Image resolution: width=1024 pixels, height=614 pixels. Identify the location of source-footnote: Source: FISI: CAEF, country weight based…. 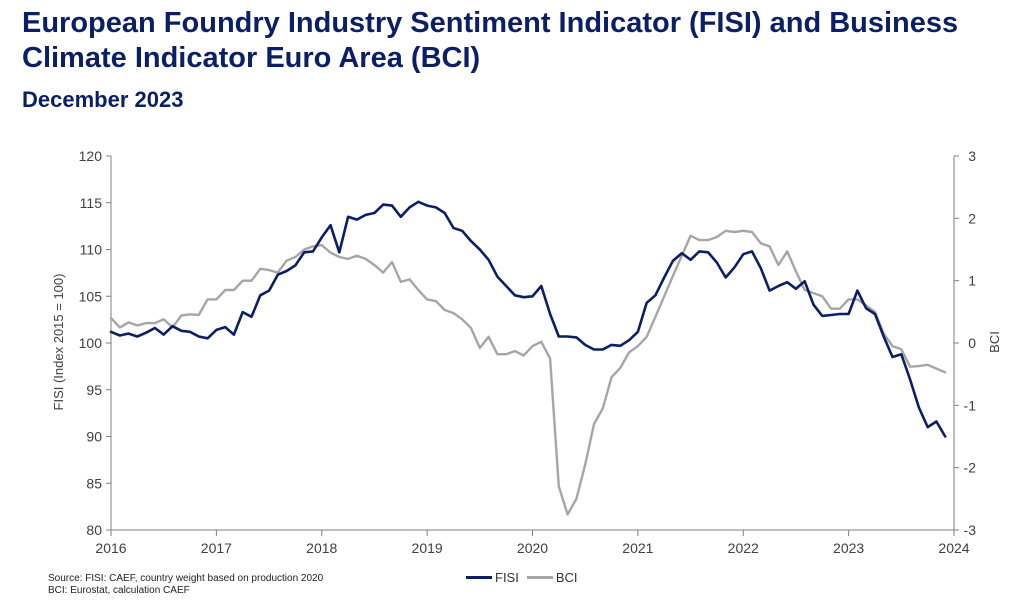
(185, 585).